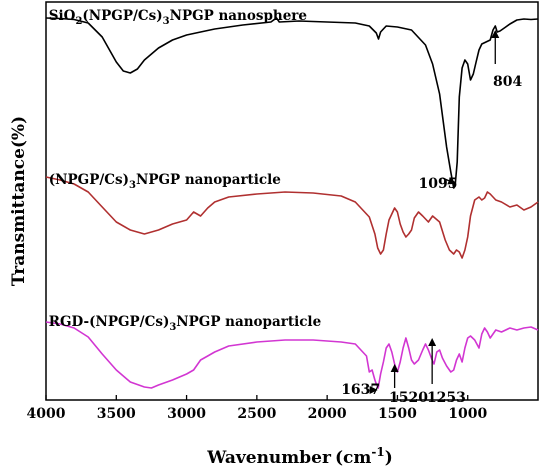 This screenshot has height=471, width=550. Describe the element at coordinates (408, 398) in the screenshot. I see `annotation-label: 1520` at that location.